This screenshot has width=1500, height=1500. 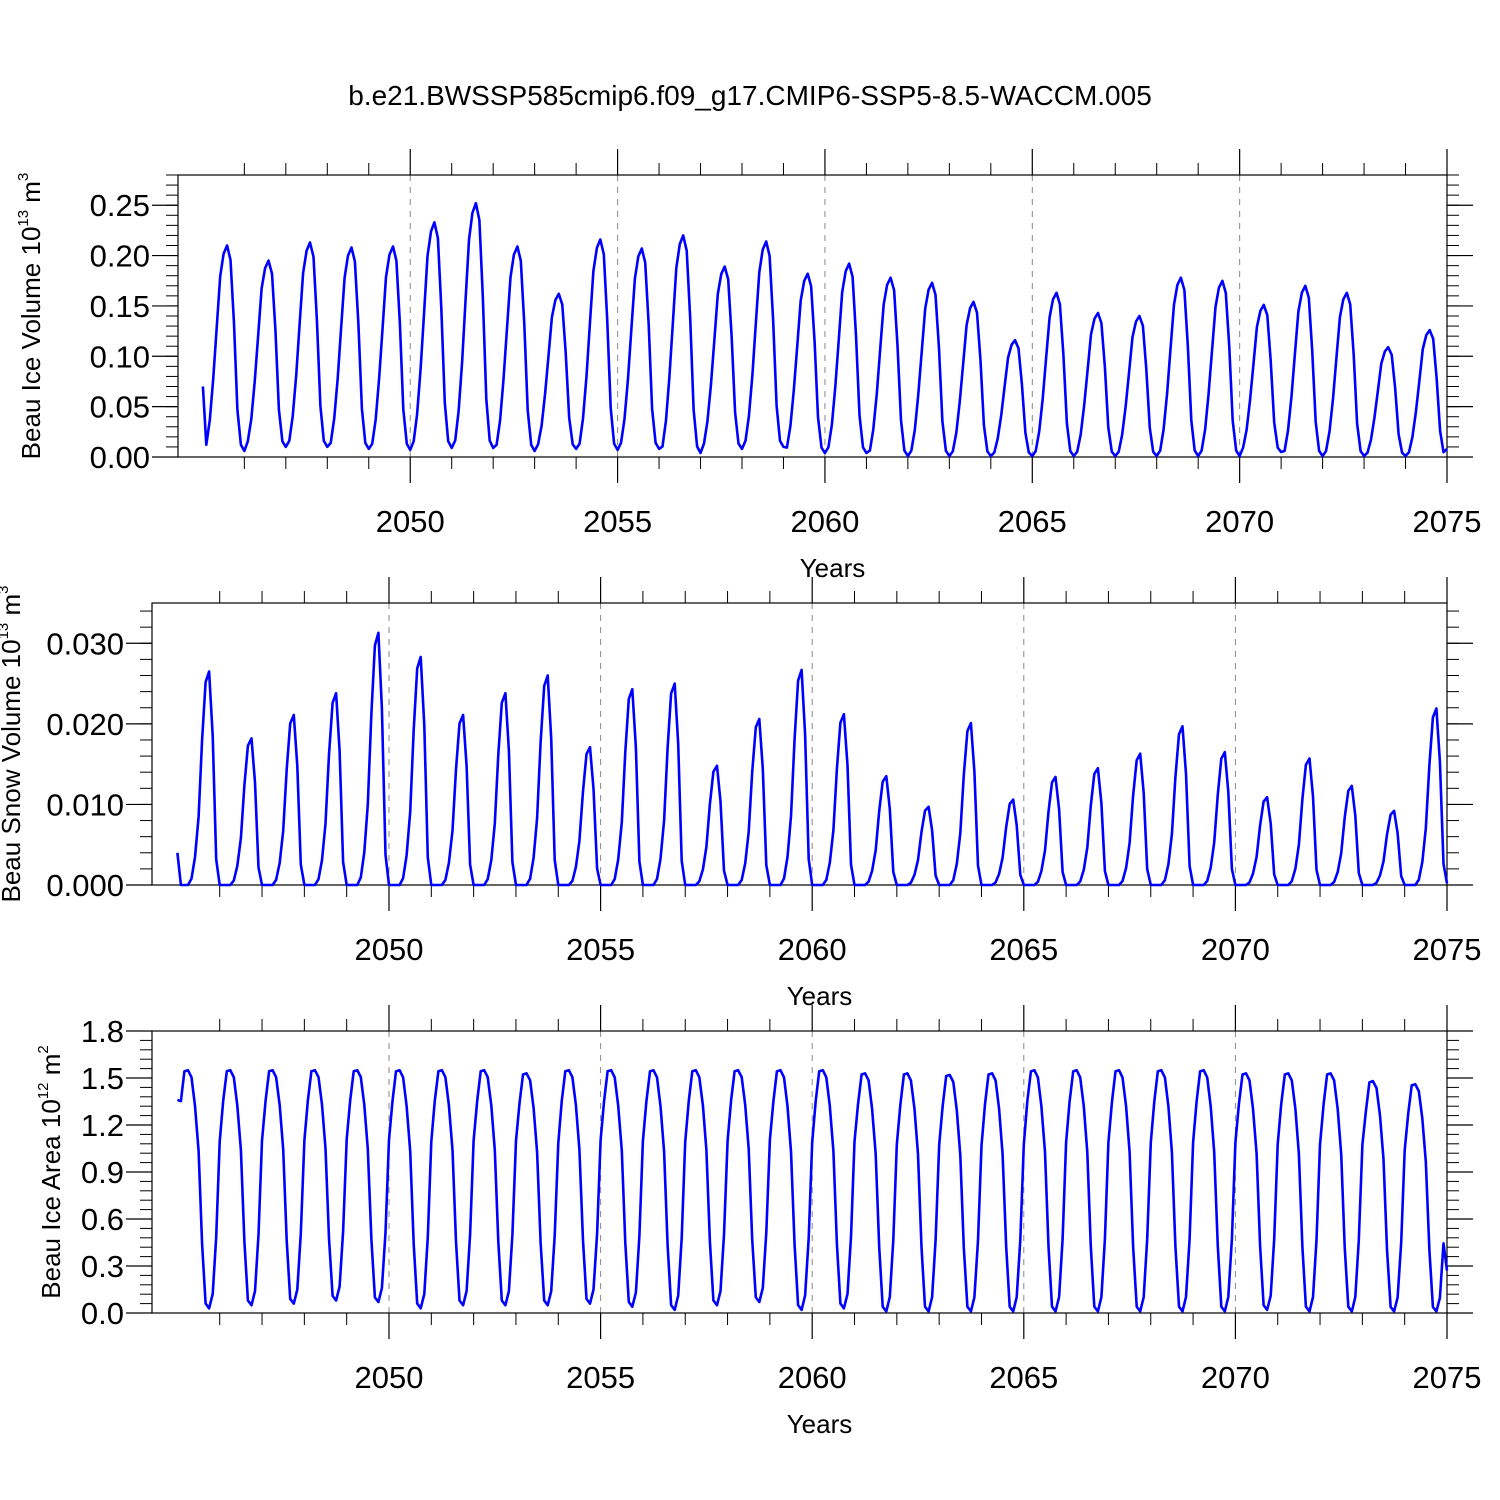 I want to click on y-axis-title-unit-exponent: 2, so click(x=43, y=1049).